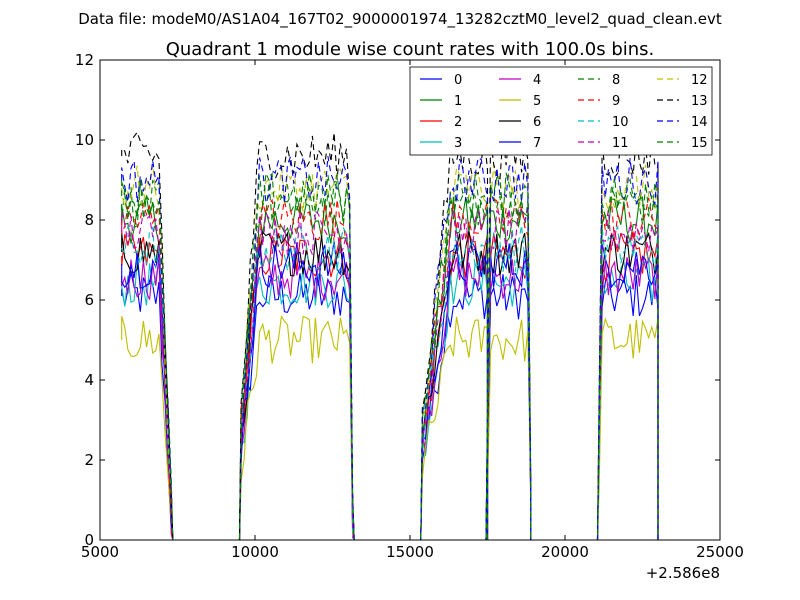 This screenshot has height=600, width=800. What do you see at coordinates (89, 300) in the screenshot?
I see `y-tick-label: 6` at bounding box center [89, 300].